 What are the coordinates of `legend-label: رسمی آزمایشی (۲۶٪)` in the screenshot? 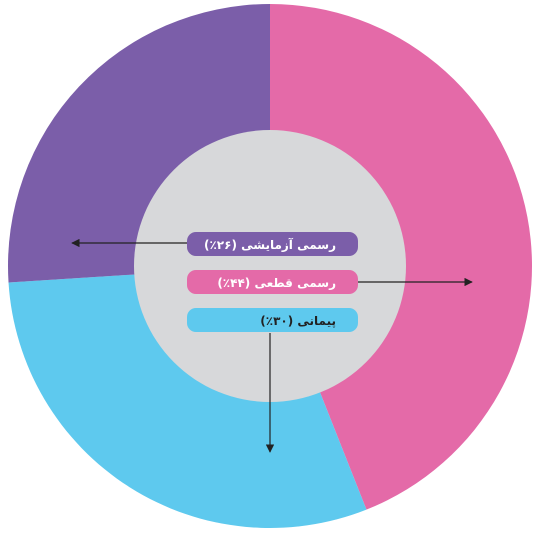 It's located at (270, 244).